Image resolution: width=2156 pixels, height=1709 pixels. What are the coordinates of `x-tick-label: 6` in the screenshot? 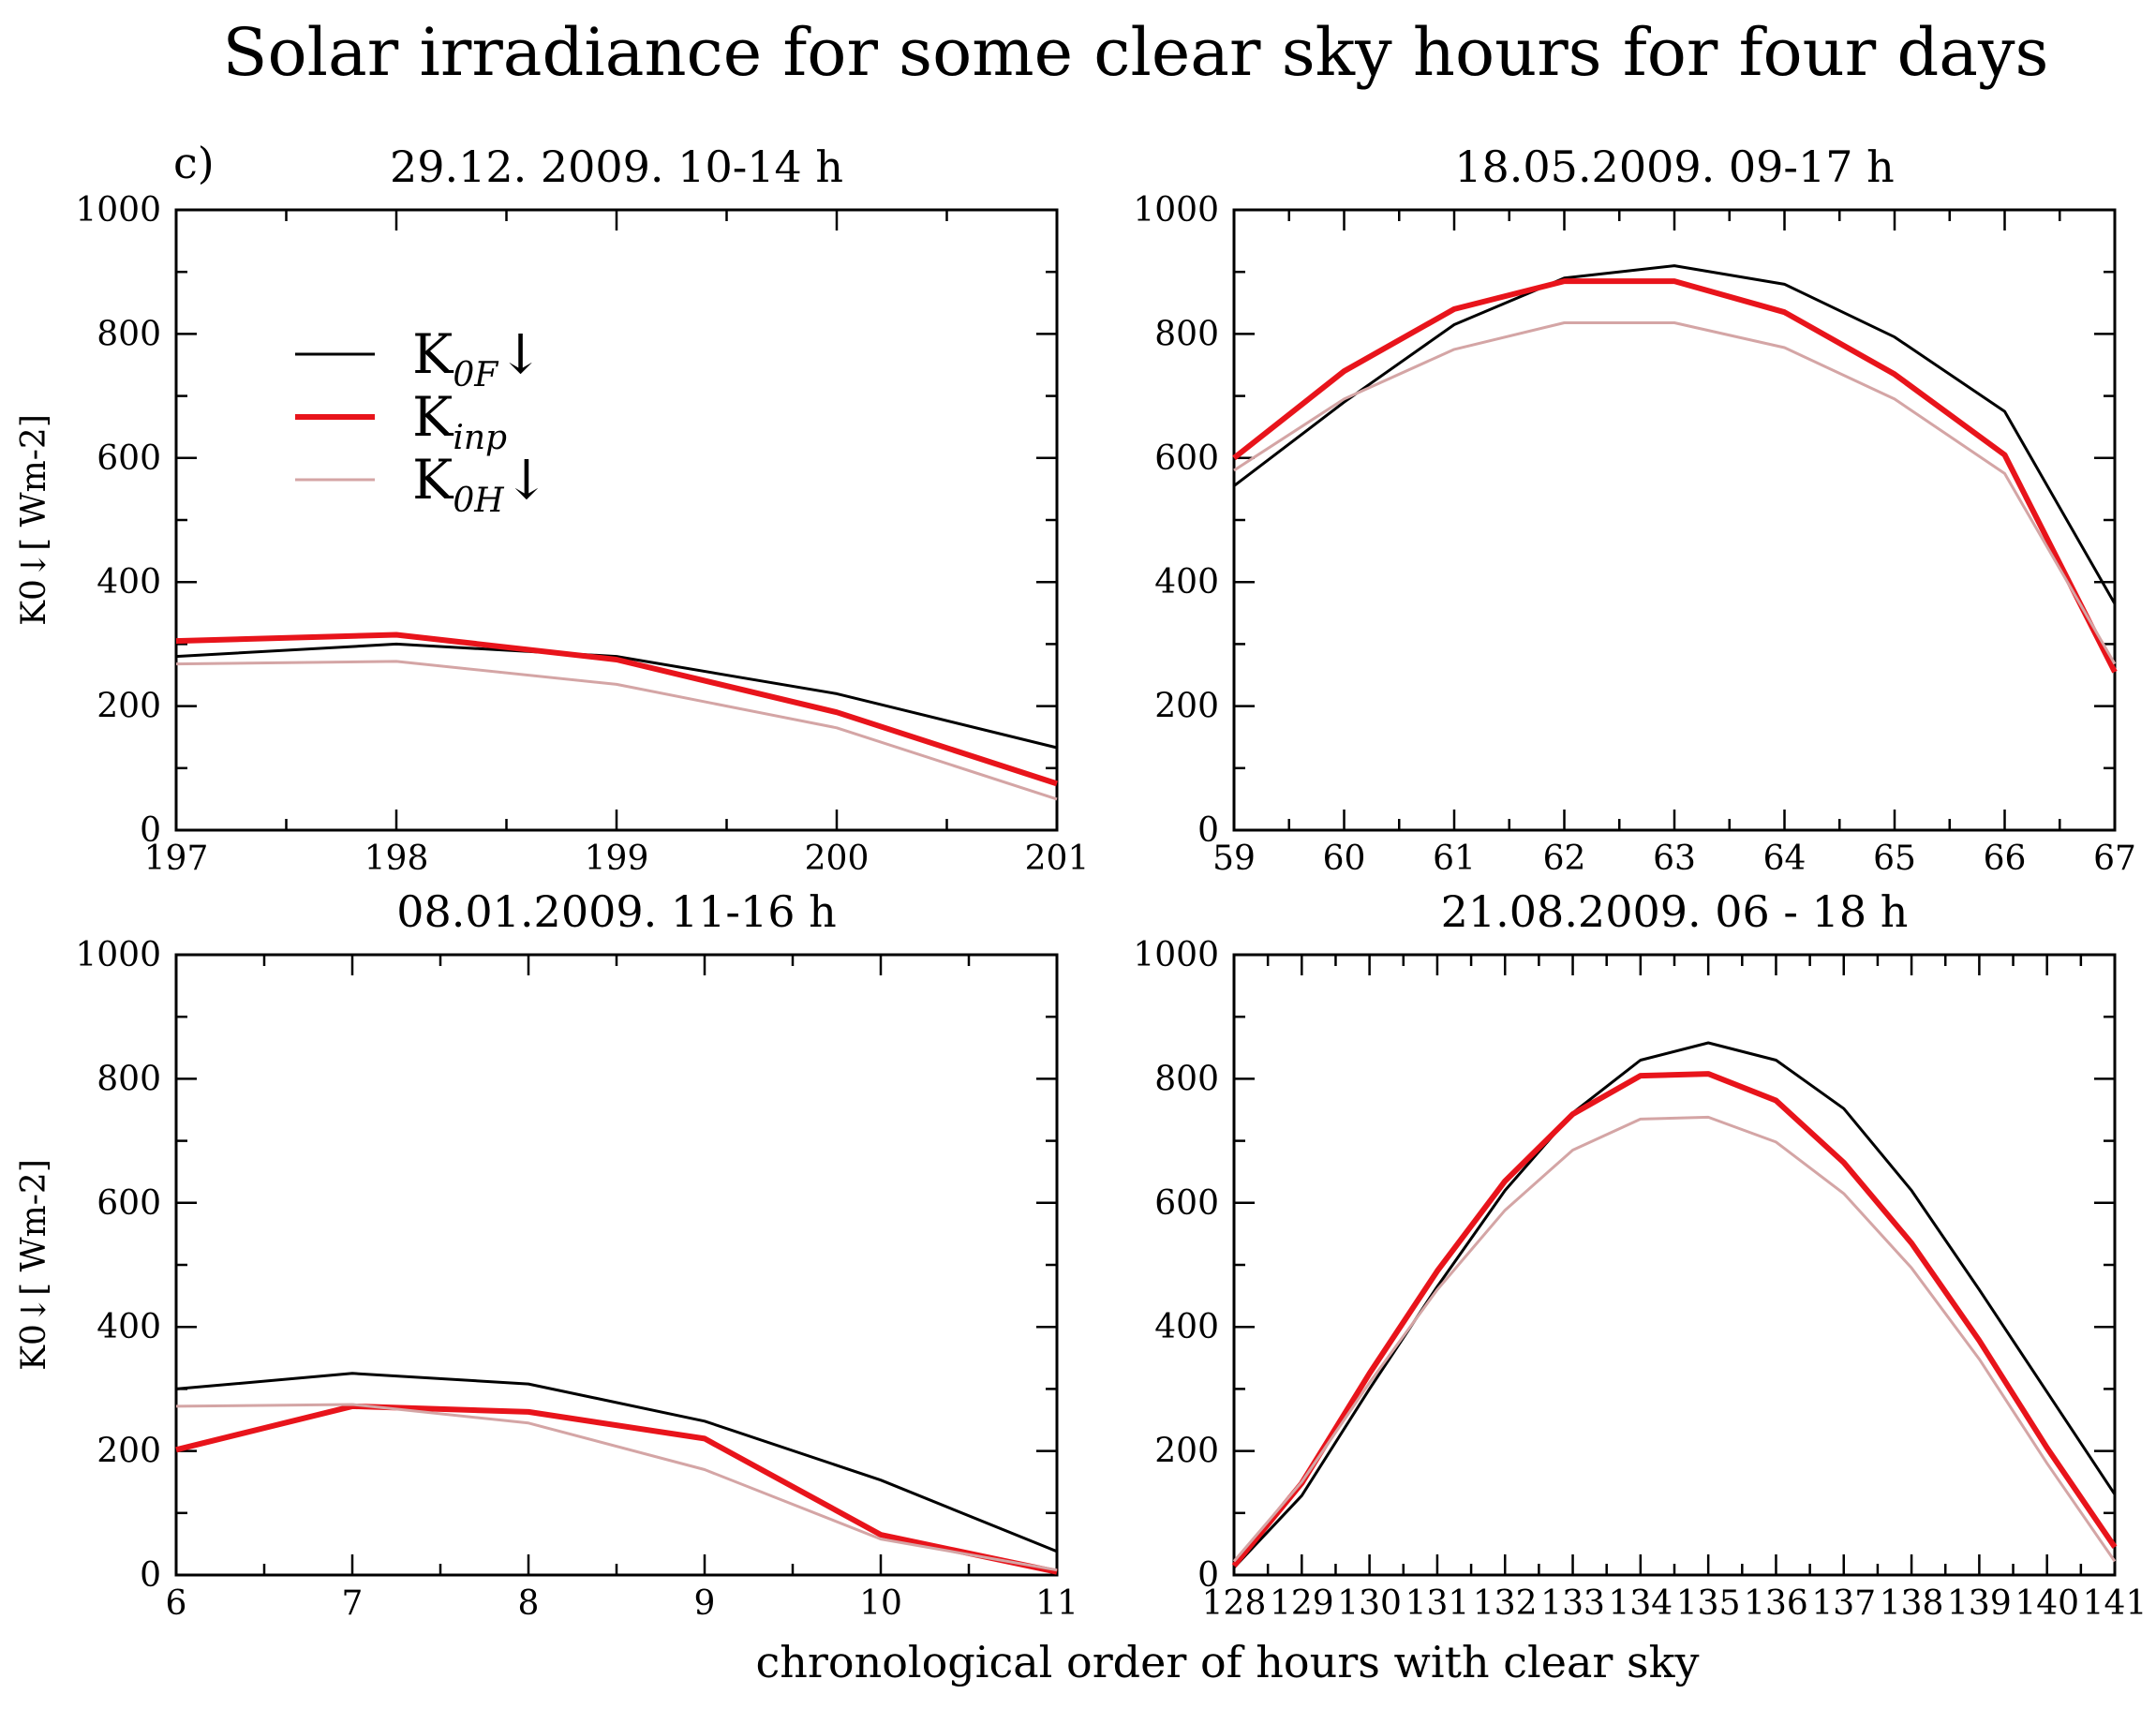 It's located at (176, 1603).